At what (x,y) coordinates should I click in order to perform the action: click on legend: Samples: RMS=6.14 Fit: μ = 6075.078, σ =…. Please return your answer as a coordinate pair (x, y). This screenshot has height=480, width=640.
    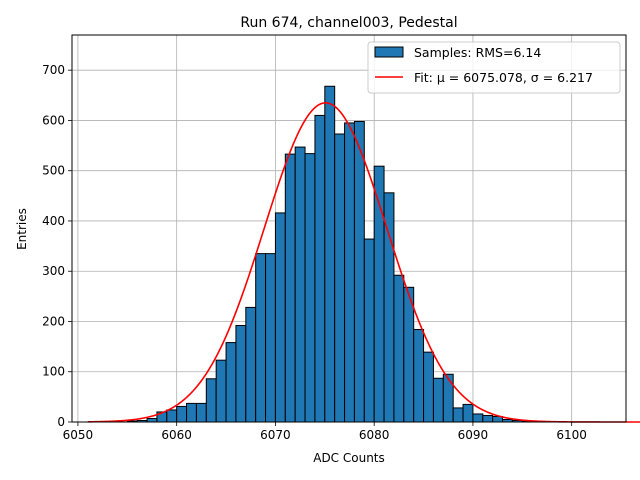
    Looking at the image, I should click on (494, 67).